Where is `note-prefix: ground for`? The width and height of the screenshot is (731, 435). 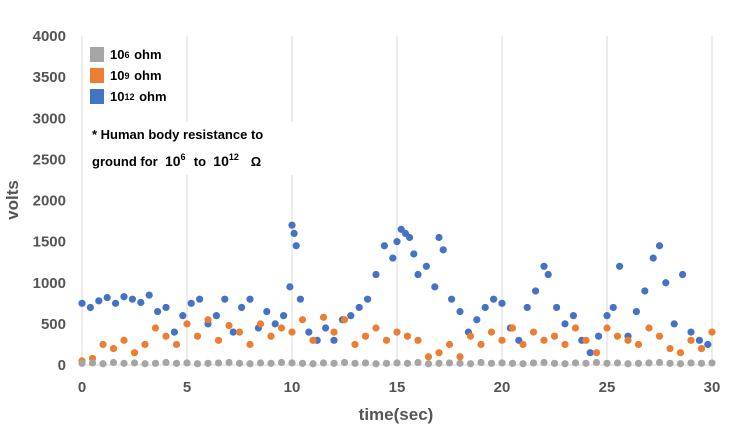
note-prefix: ground for is located at coordinates (125, 161).